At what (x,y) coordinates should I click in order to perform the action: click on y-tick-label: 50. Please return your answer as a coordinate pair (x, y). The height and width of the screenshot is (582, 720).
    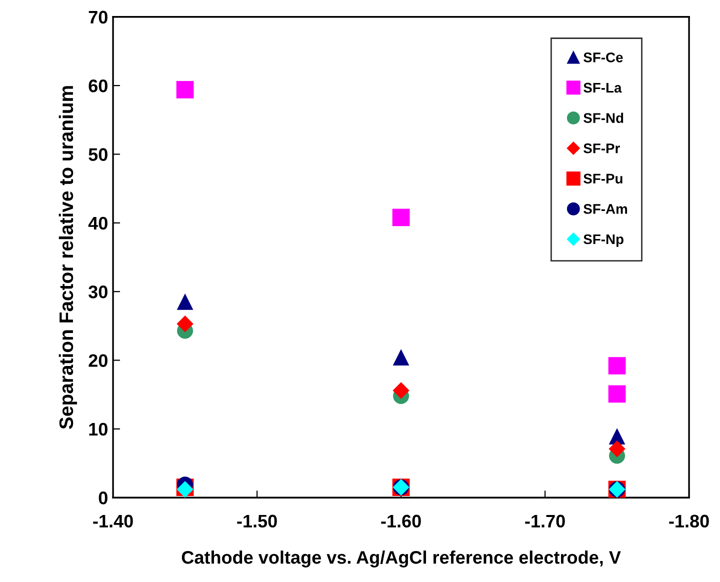
    Looking at the image, I should click on (98, 154).